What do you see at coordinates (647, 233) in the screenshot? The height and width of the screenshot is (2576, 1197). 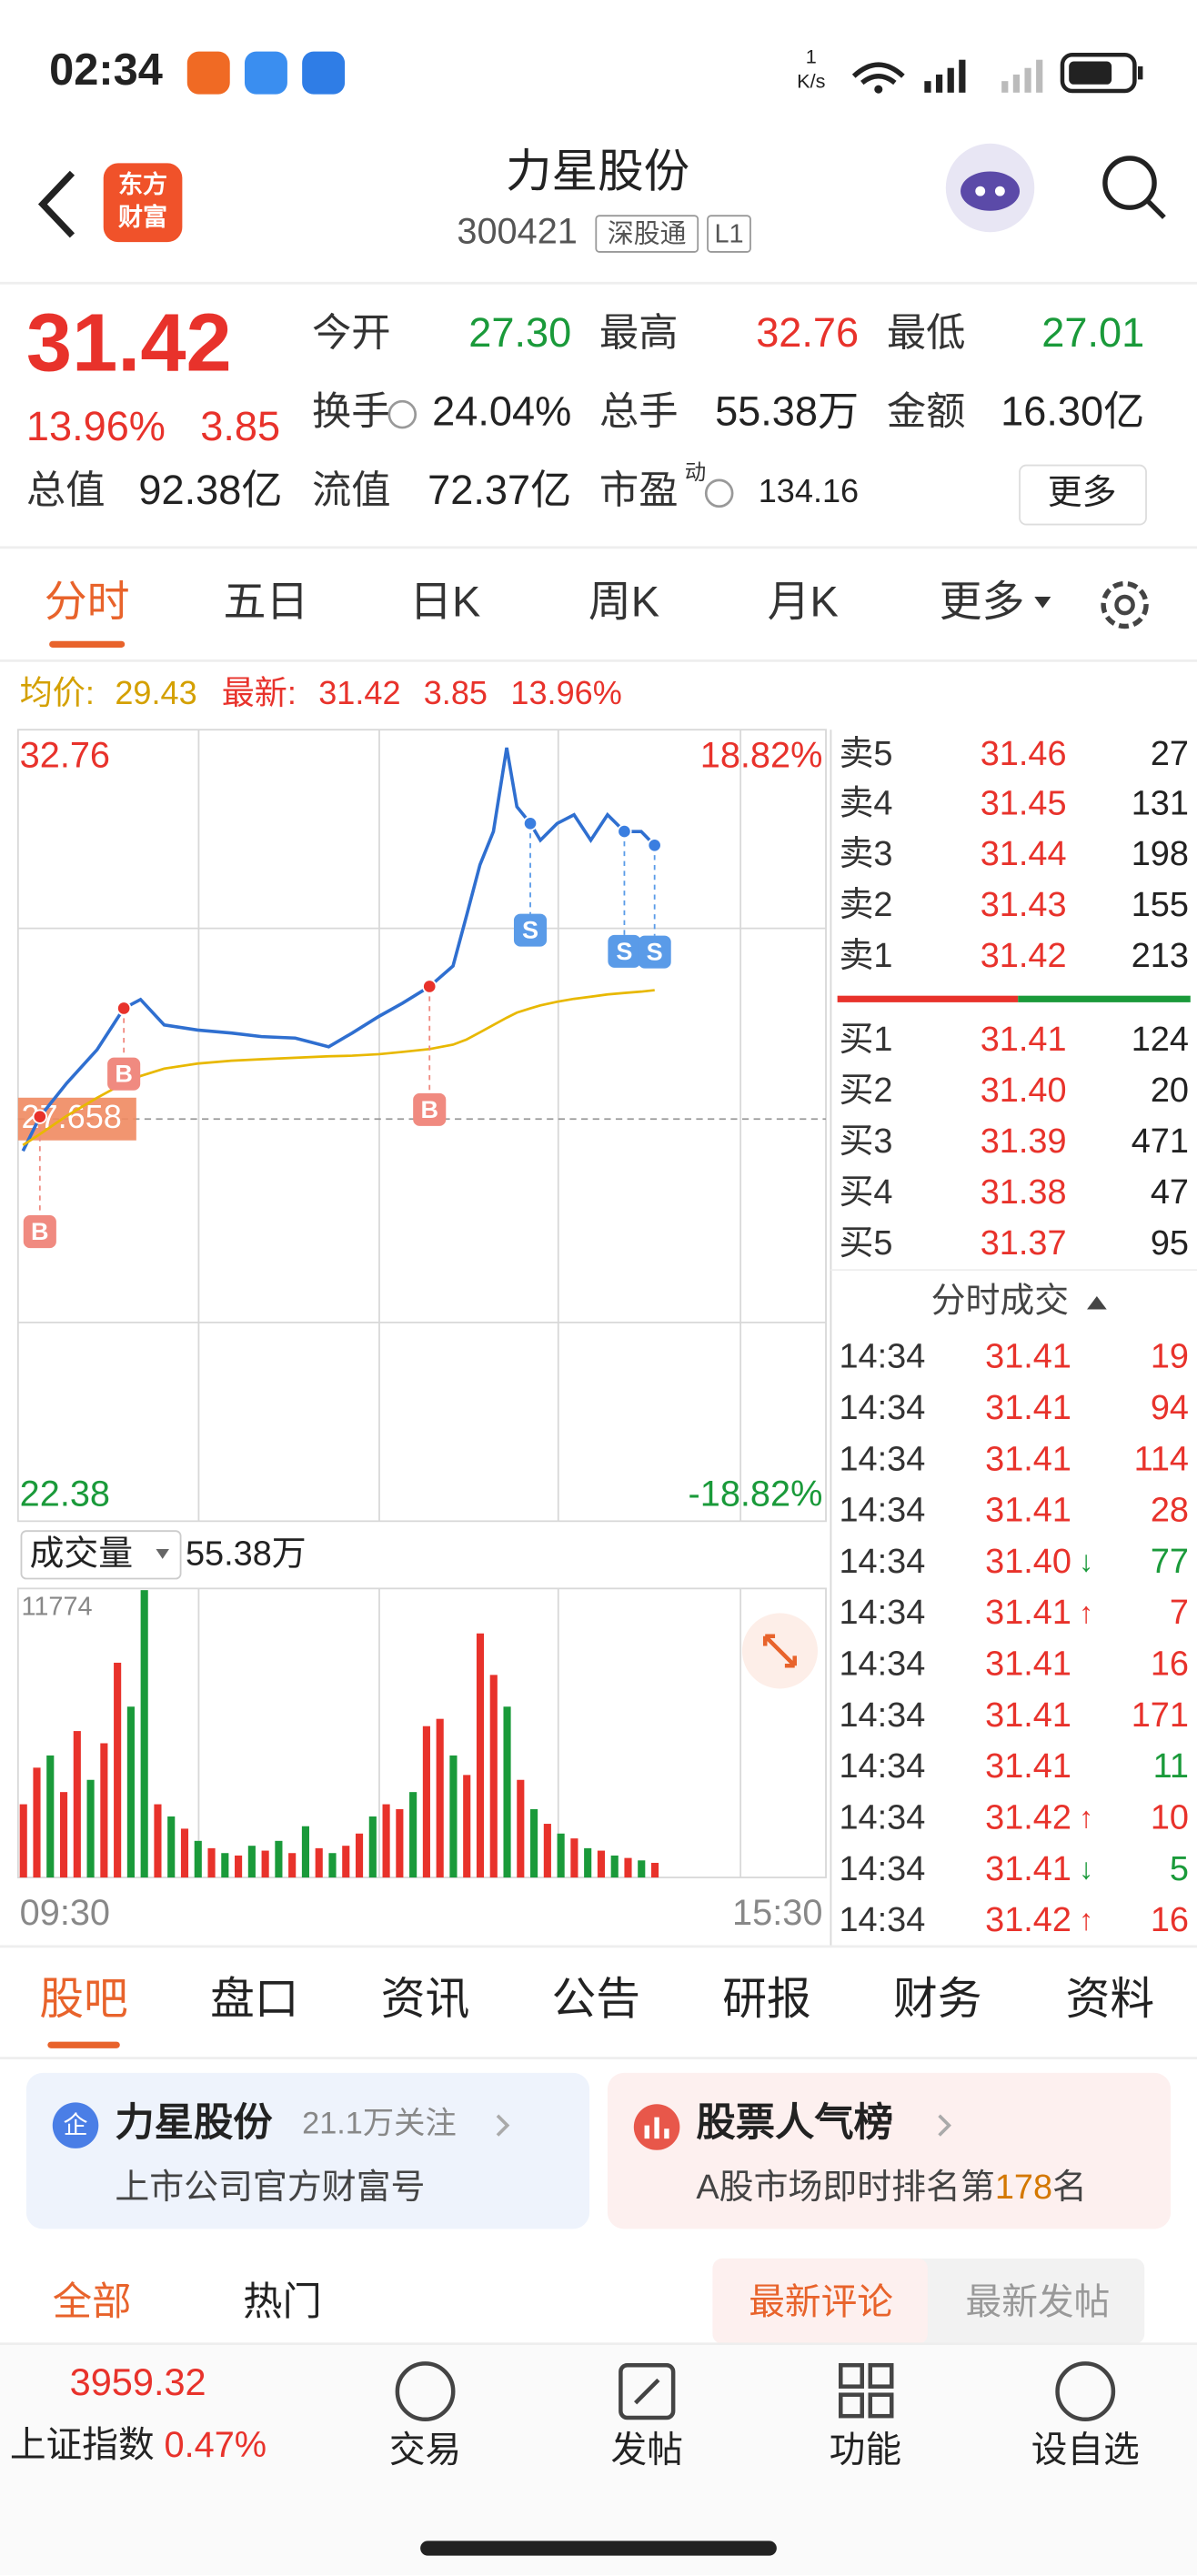 I see `tag: 深股通` at bounding box center [647, 233].